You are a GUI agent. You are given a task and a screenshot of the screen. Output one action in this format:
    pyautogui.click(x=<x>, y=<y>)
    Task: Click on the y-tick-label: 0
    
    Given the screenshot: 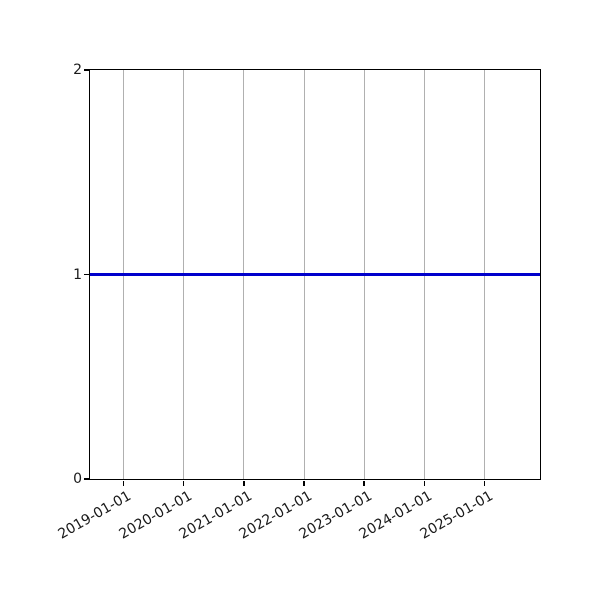 What is the action you would take?
    pyautogui.click(x=77, y=479)
    